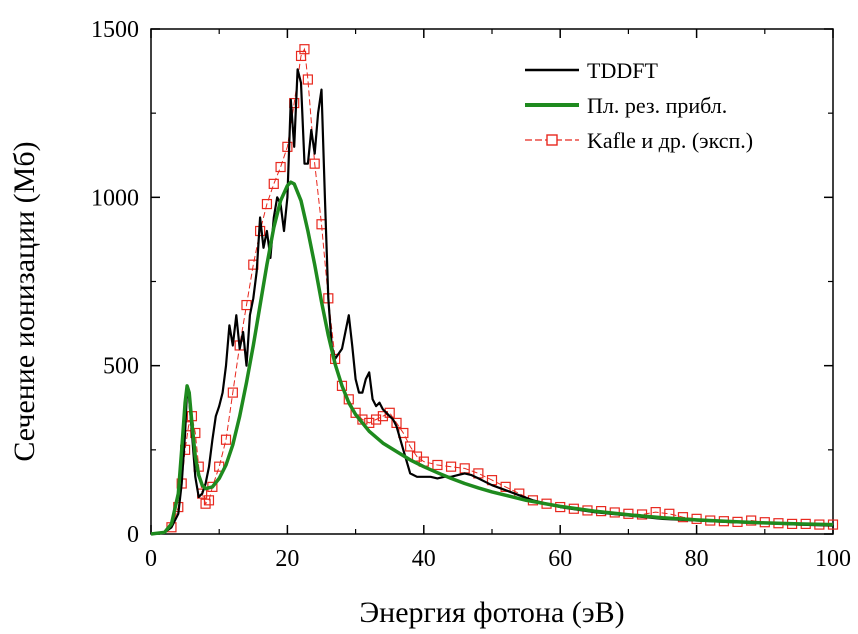 This screenshot has height=634, width=858. What do you see at coordinates (133, 535) in the screenshot?
I see `y-tick-label: 0` at bounding box center [133, 535].